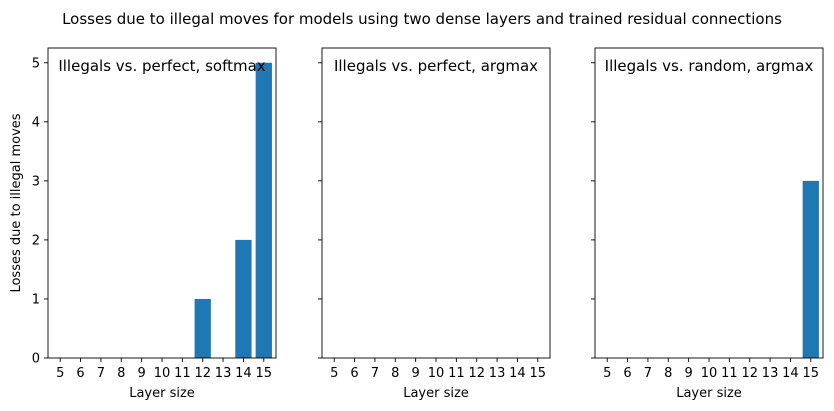 Image resolution: width=834 pixels, height=411 pixels. Describe the element at coordinates (36, 240) in the screenshot. I see `y-tick-label: 2` at that location.